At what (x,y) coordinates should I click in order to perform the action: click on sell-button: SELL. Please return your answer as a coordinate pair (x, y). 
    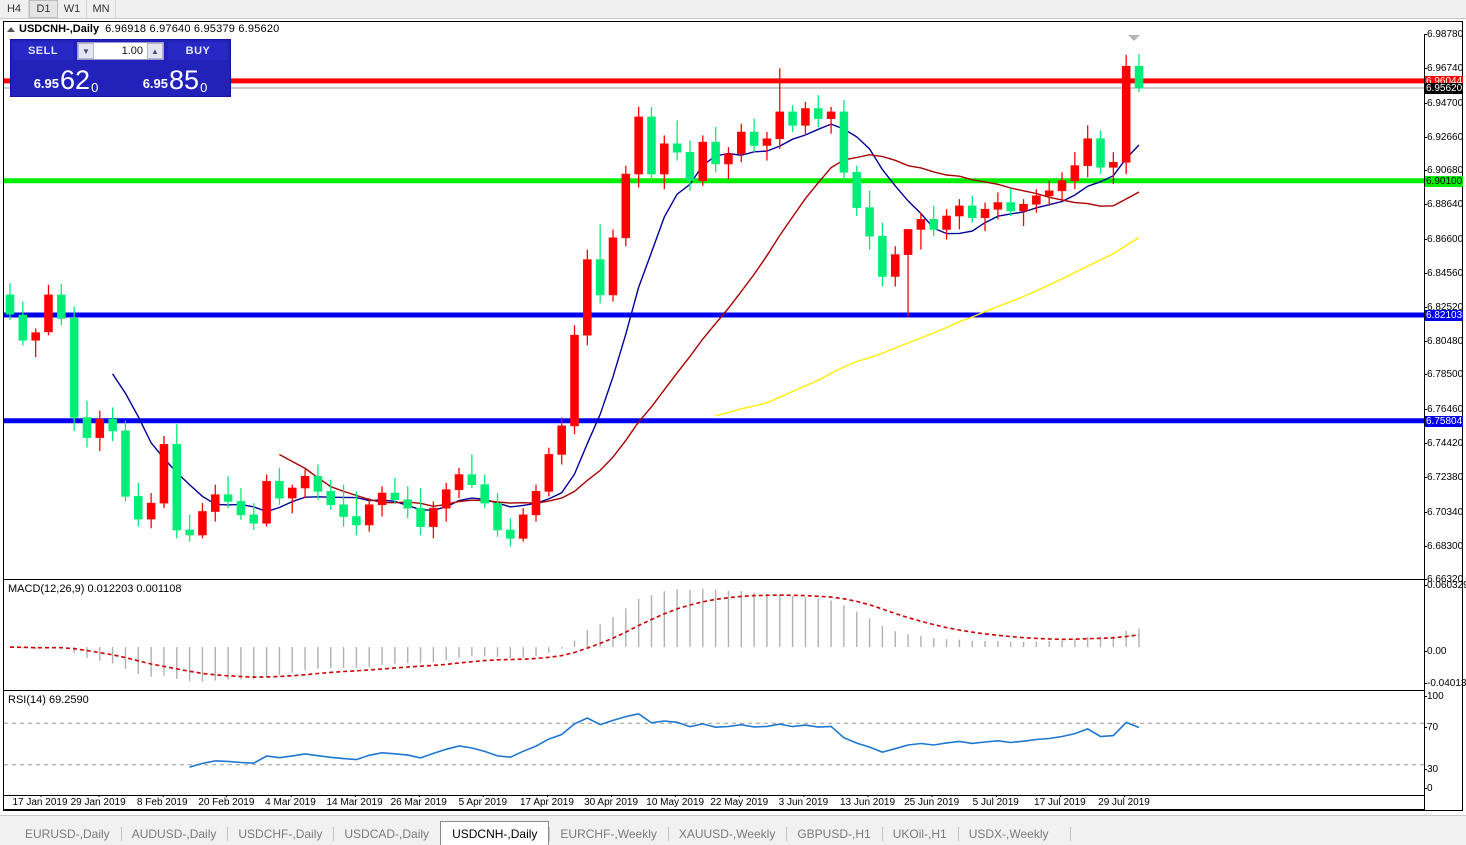
    Looking at the image, I should click on (43, 51).